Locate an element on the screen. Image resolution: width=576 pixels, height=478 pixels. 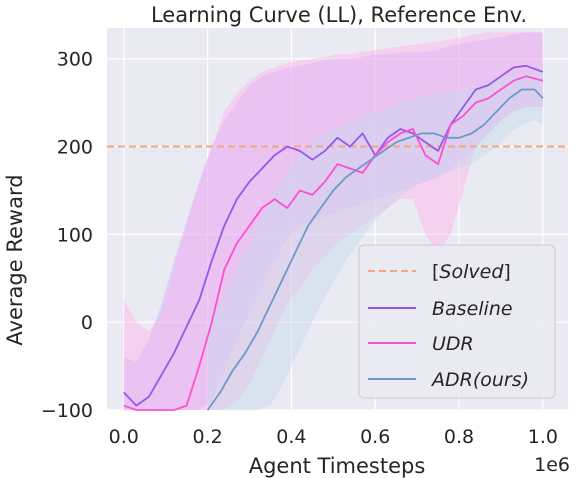
y-tick-label: 0 is located at coordinates (87, 323).